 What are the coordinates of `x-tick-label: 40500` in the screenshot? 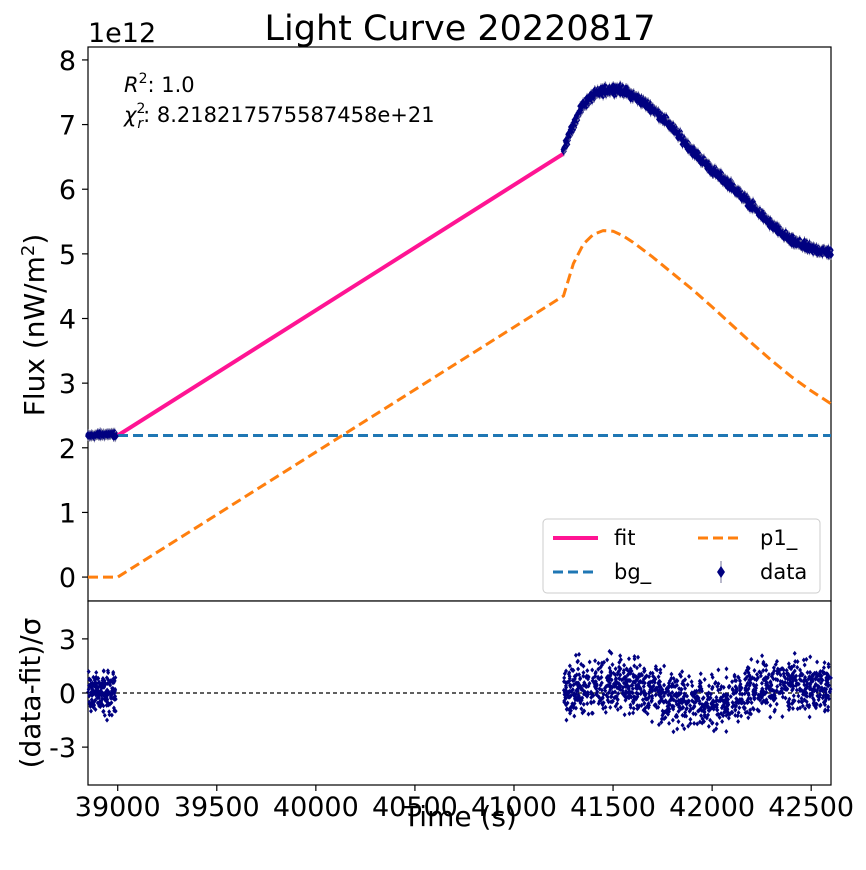 It's located at (415, 807).